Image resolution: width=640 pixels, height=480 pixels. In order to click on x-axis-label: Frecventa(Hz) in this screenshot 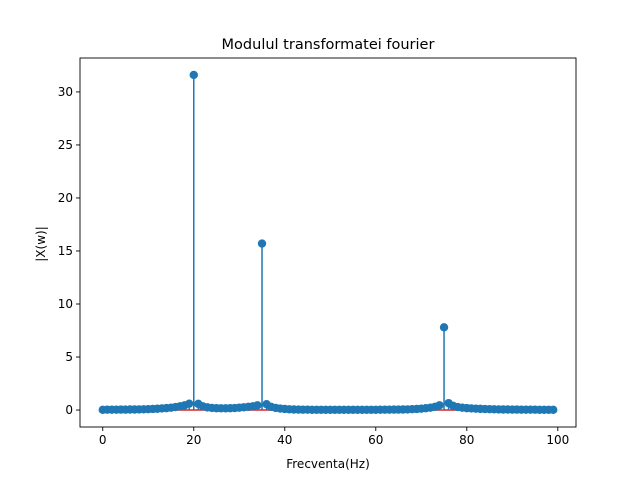, I will do `click(328, 464)`.